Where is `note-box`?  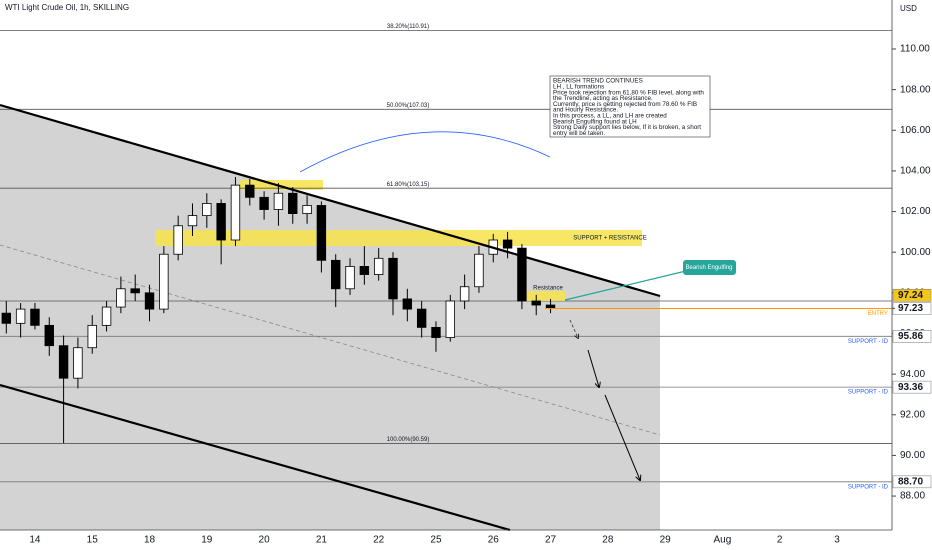 note-box is located at coordinates (630, 106).